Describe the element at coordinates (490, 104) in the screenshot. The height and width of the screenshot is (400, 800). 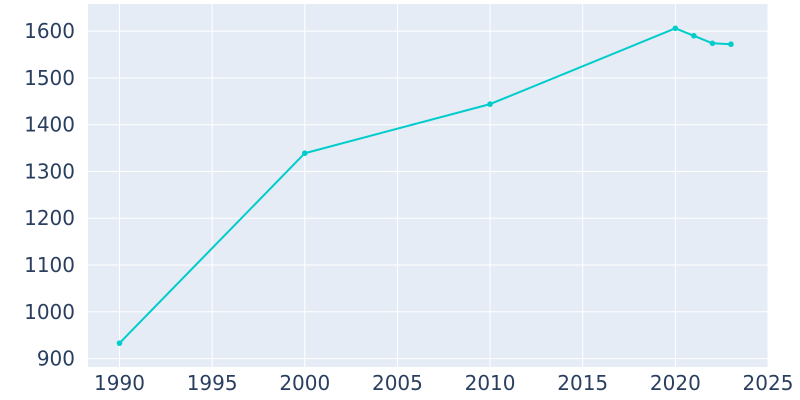
I see `data-point-2010` at that location.